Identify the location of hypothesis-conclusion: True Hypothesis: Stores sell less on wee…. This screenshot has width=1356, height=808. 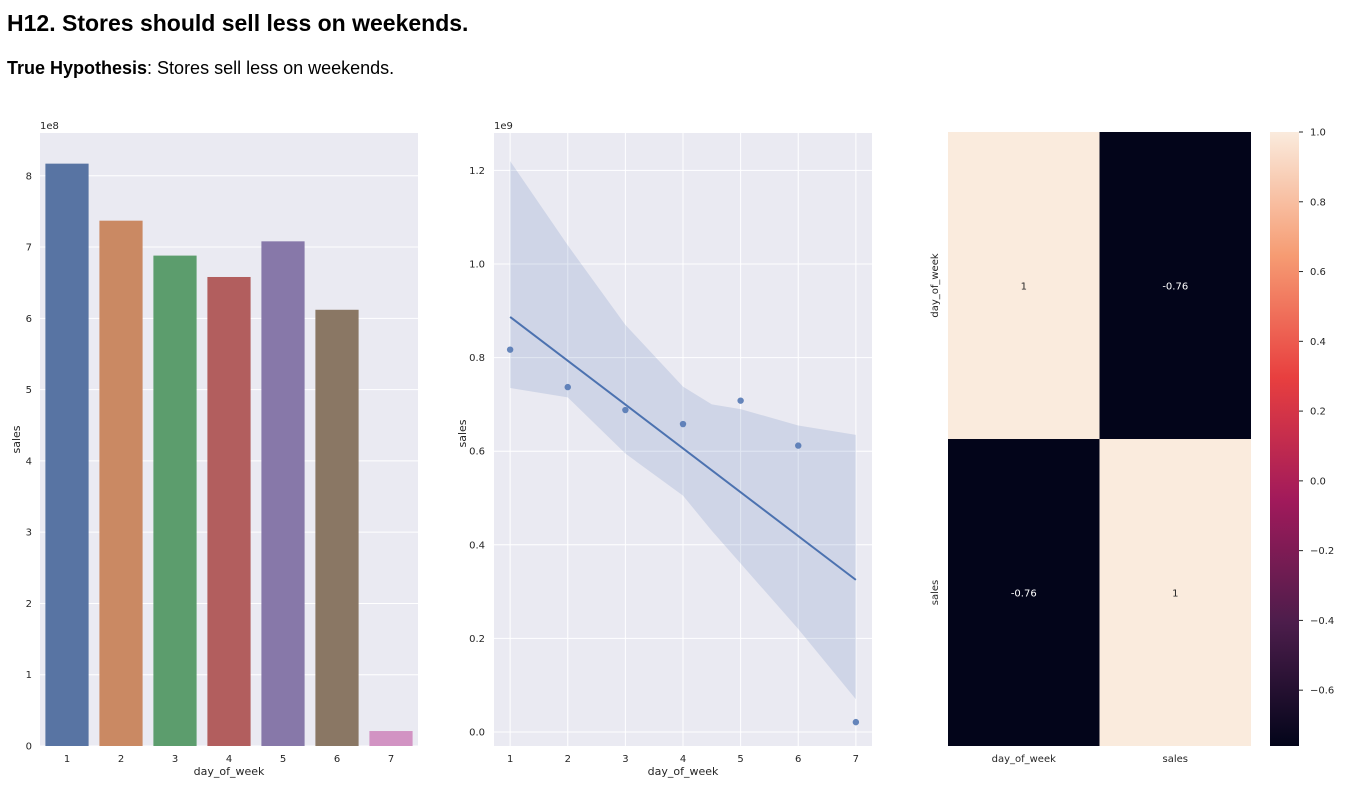
(200, 68).